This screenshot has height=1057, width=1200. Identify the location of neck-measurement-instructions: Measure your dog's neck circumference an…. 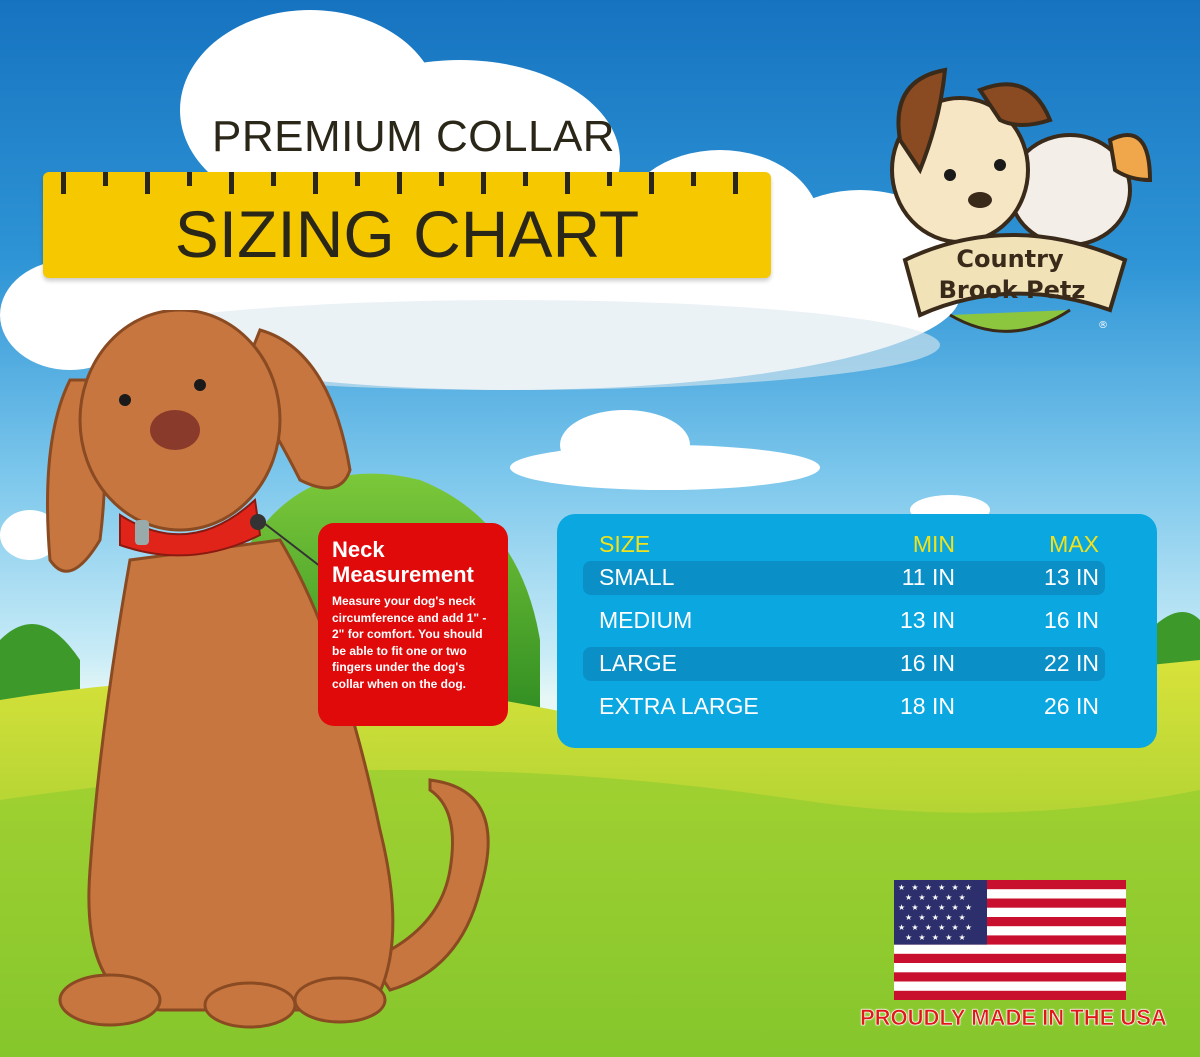
(409, 642).